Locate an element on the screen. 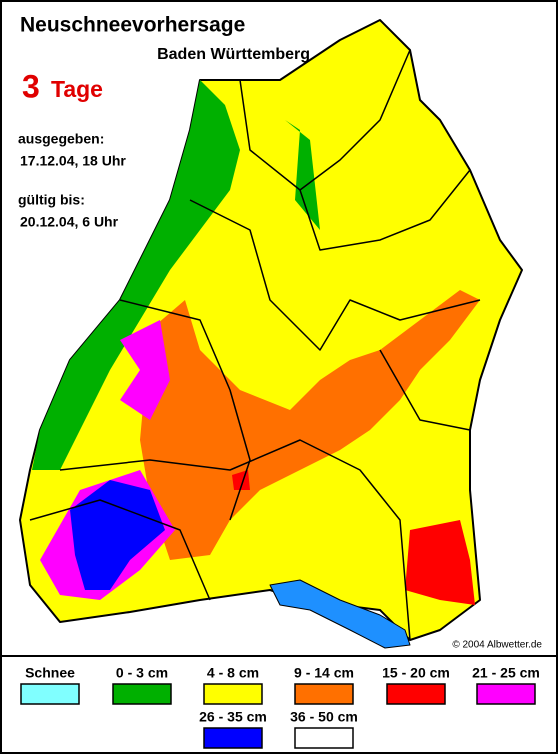 This screenshot has height=754, width=558. issued-label: ausgegeben: is located at coordinates (61, 139).